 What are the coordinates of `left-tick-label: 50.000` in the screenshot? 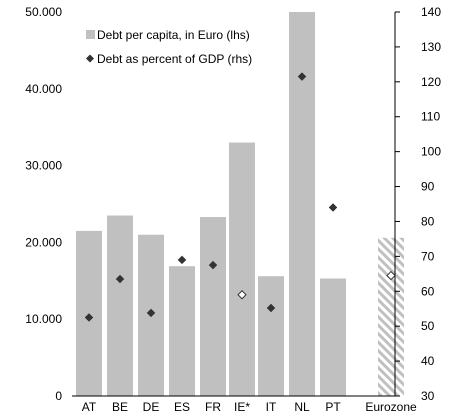 It's located at (43, 12).